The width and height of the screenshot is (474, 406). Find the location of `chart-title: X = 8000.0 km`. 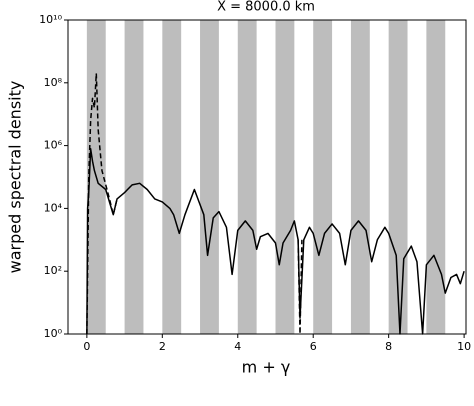

chart-title: X = 8000.0 km is located at coordinates (266, 7).